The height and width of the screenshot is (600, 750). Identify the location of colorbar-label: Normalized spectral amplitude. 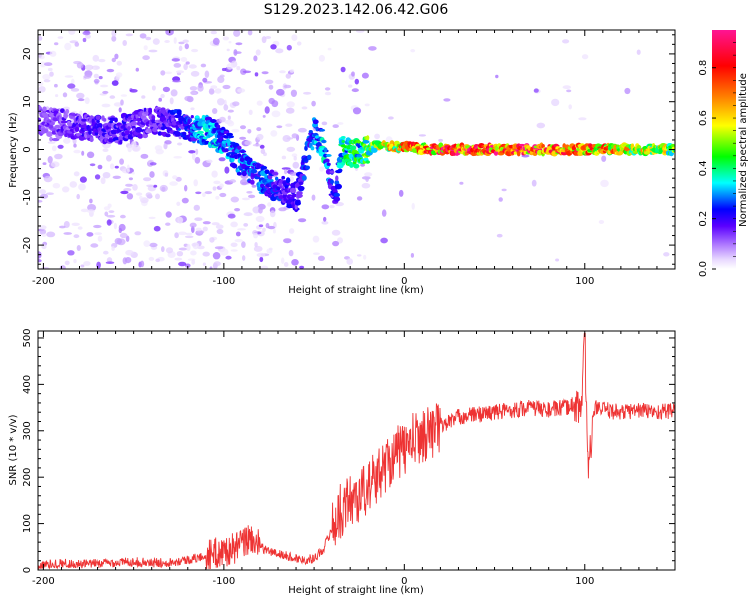
(743, 150).